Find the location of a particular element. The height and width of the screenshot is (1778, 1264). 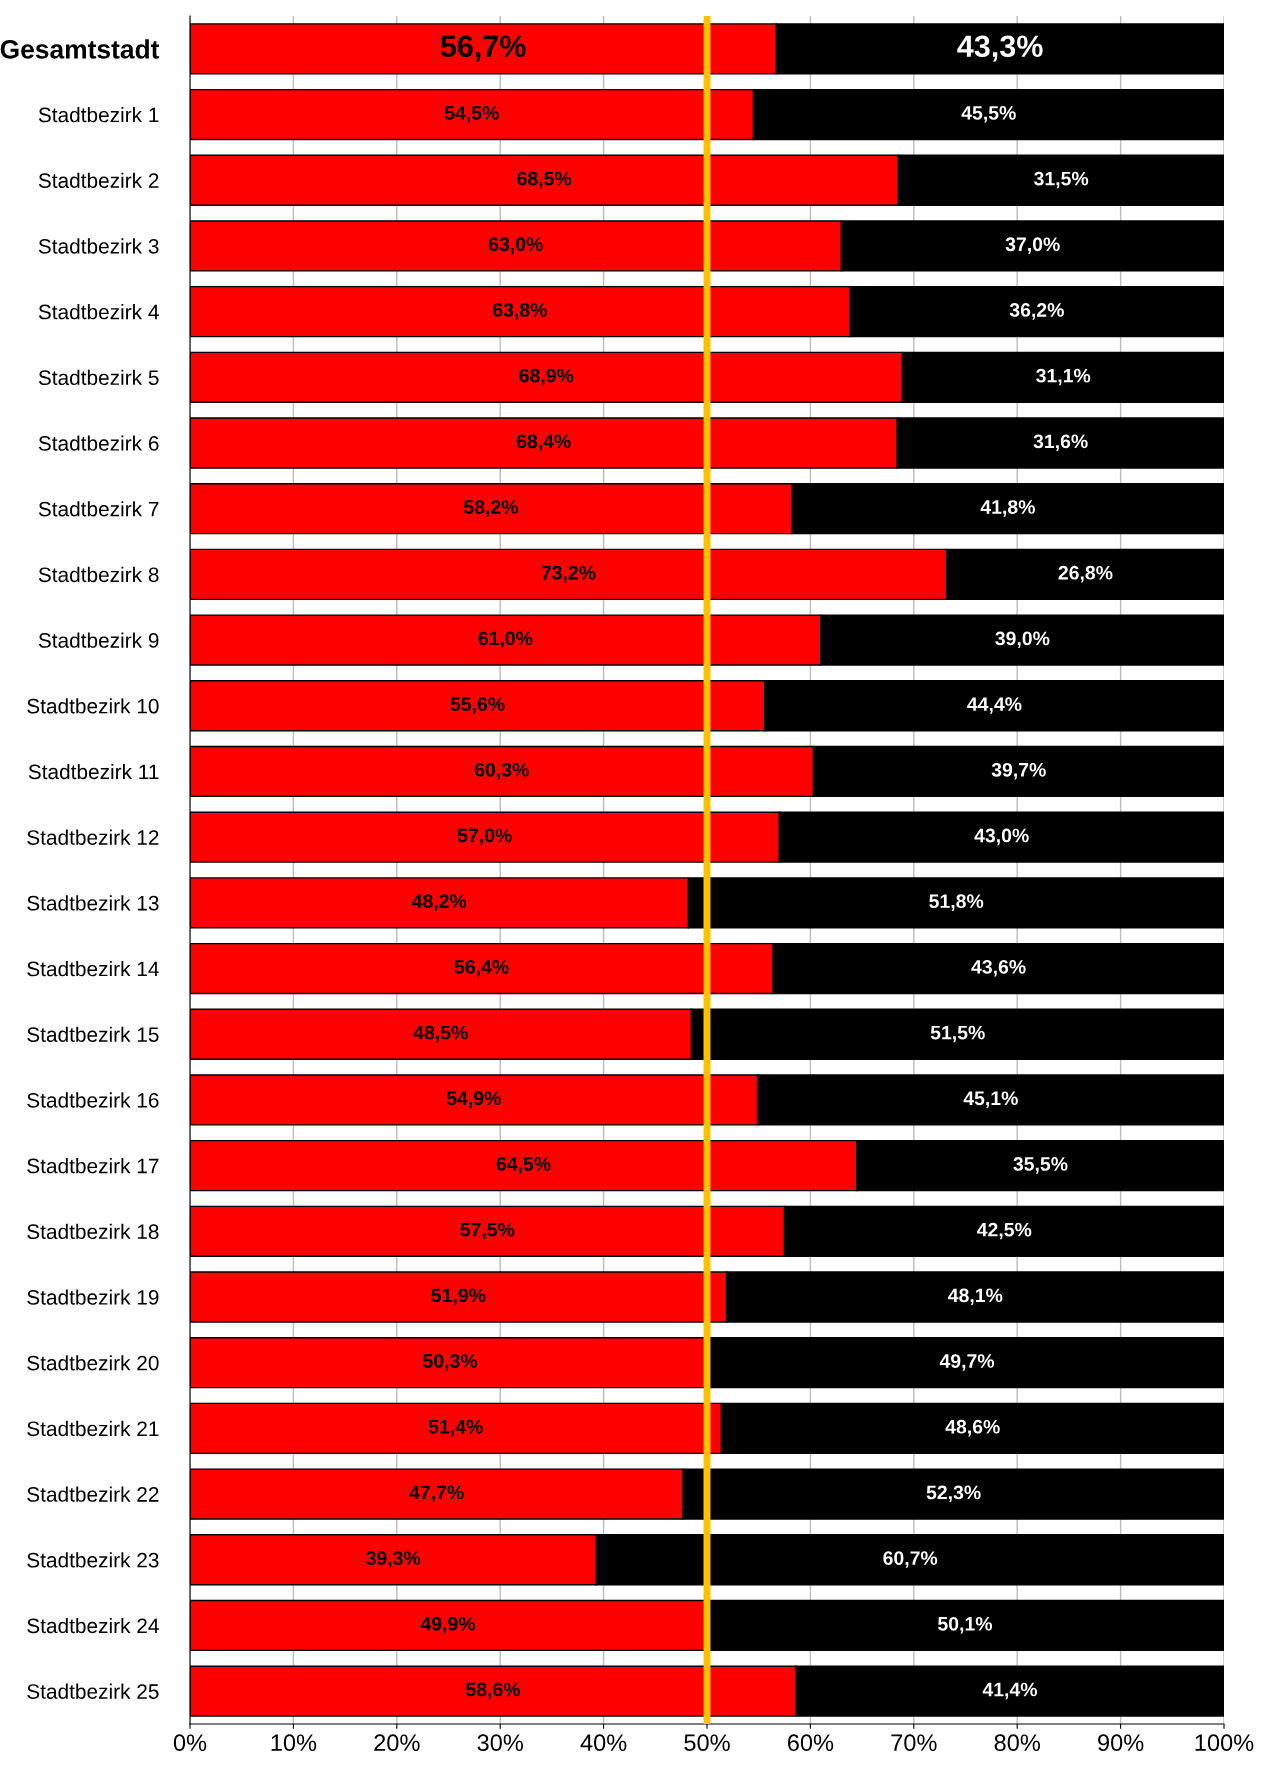

y-tick-label: Stadtbezirk 22 is located at coordinates (93, 1494).